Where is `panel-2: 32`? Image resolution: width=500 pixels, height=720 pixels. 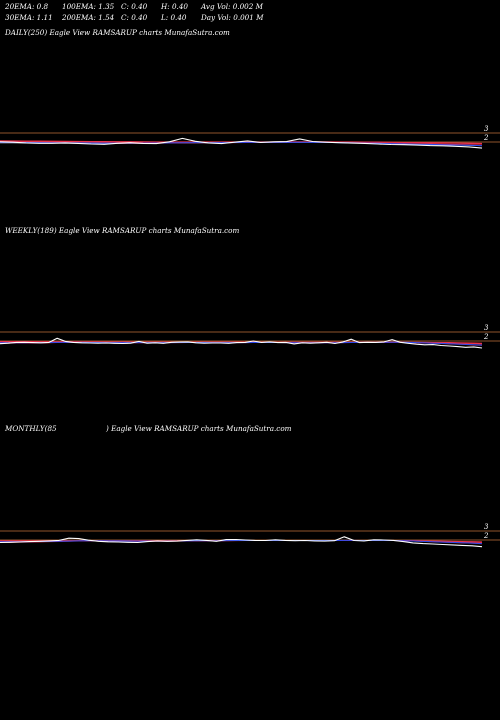 panel-2: 32 is located at coordinates (250, 535).